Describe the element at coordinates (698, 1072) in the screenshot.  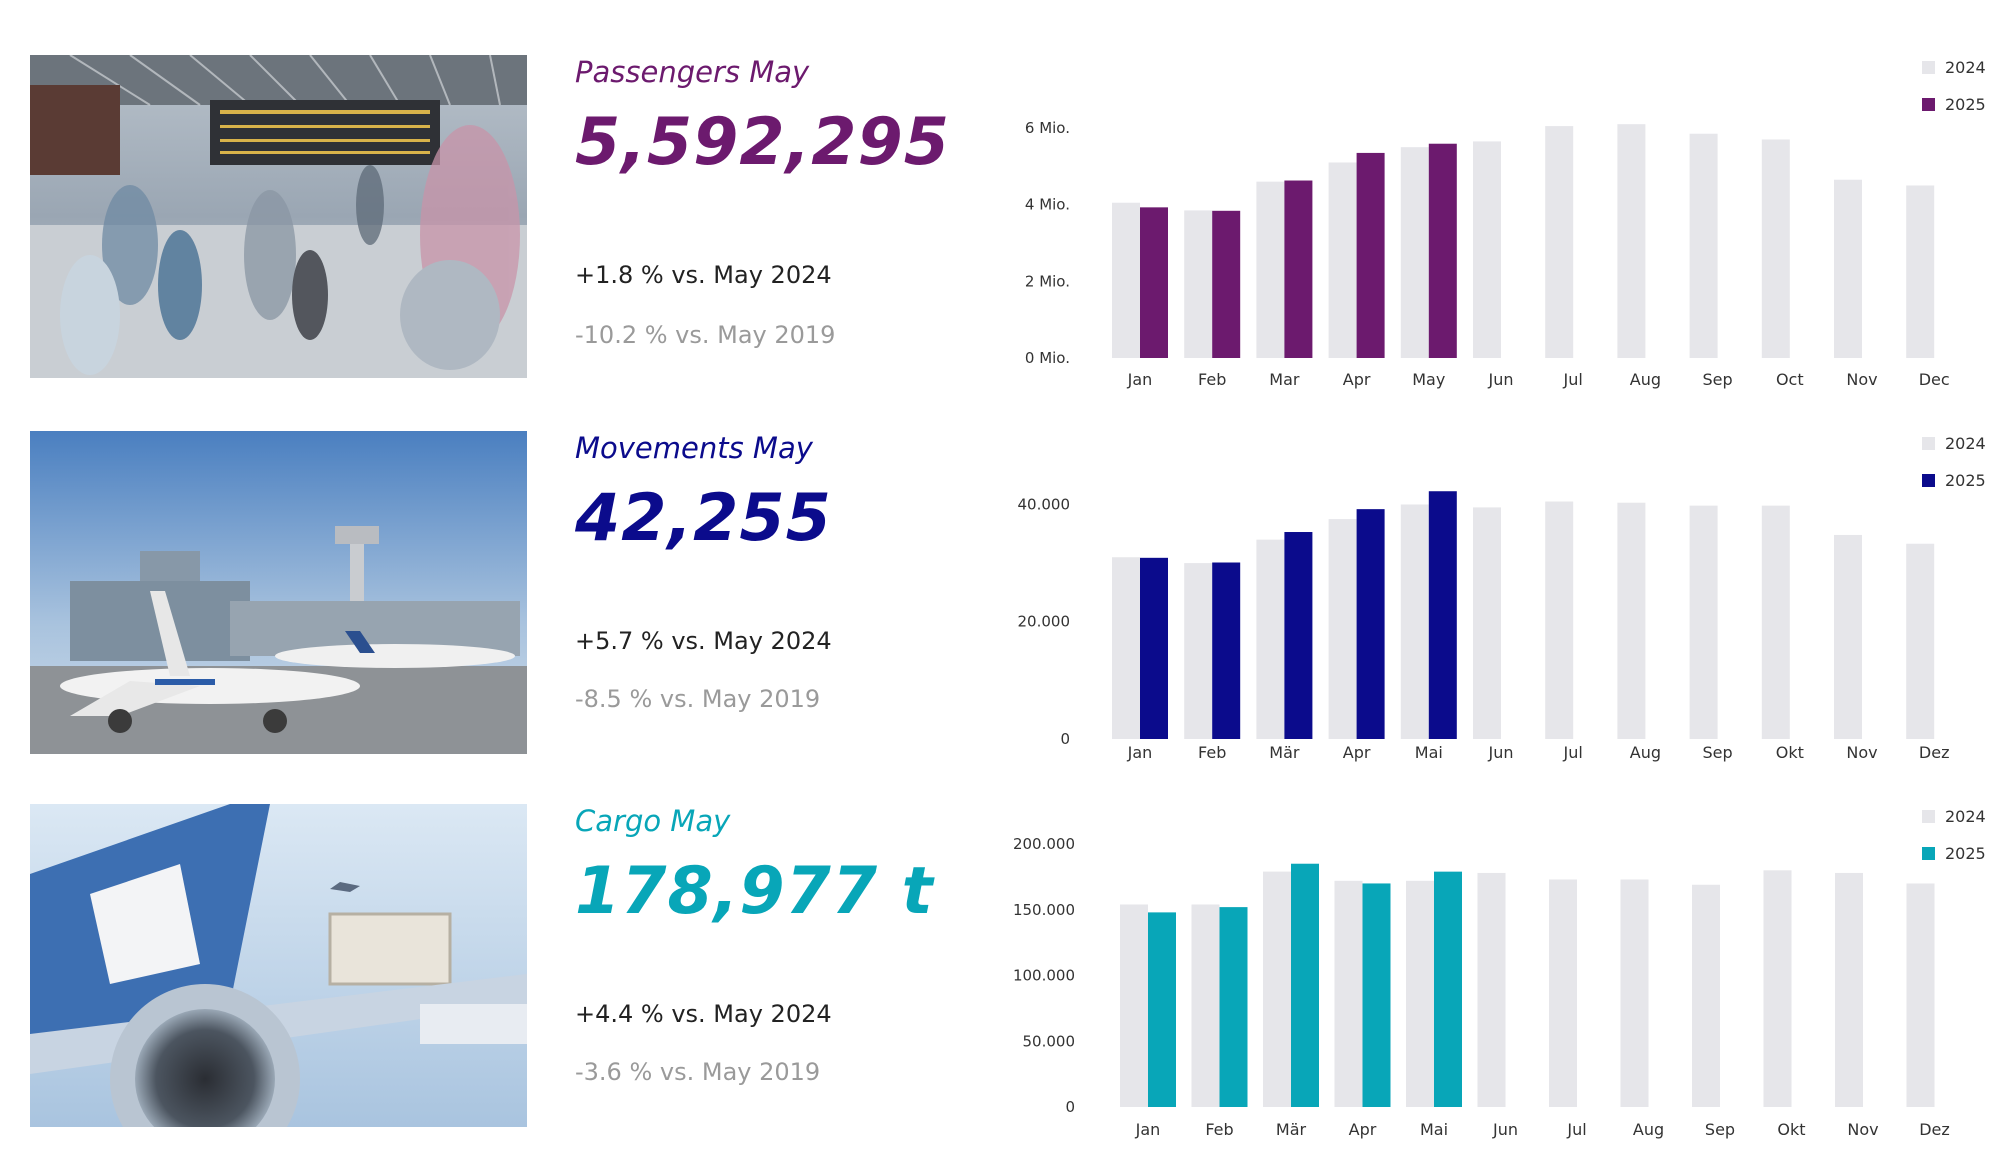
I see `cargo-vs-2019: -3.6 % vs. May 2019` at that location.